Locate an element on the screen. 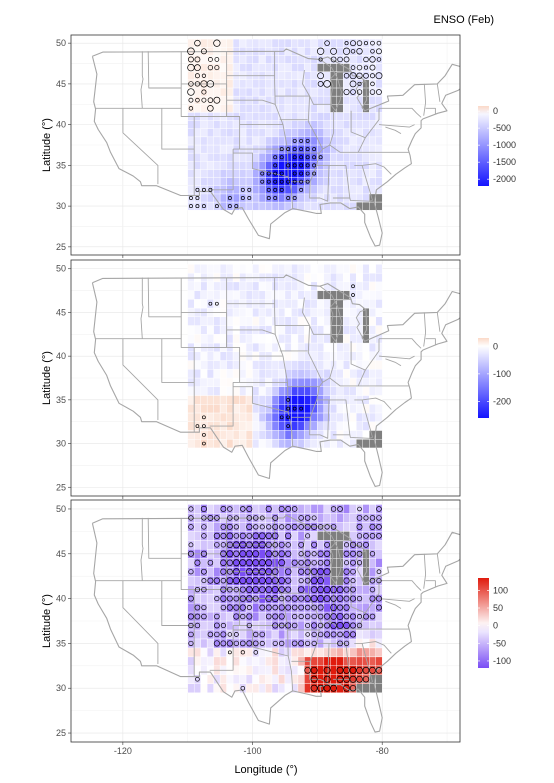 This screenshot has height=783, width=554. colorbar: 0-500-1000-1500-2000 is located at coordinates (497, 146).